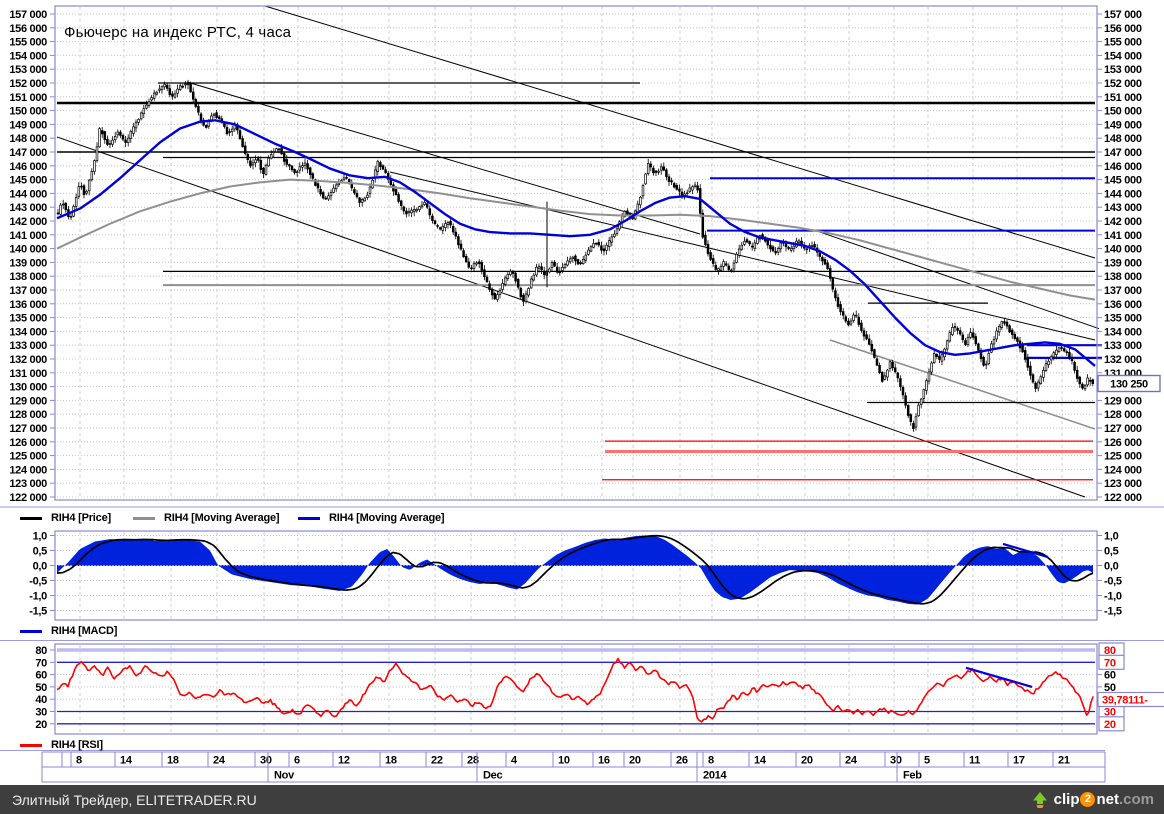 The width and height of the screenshot is (1164, 814). Describe the element at coordinates (28, 388) in the screenshot. I see `svg-text: 130 000` at that location.